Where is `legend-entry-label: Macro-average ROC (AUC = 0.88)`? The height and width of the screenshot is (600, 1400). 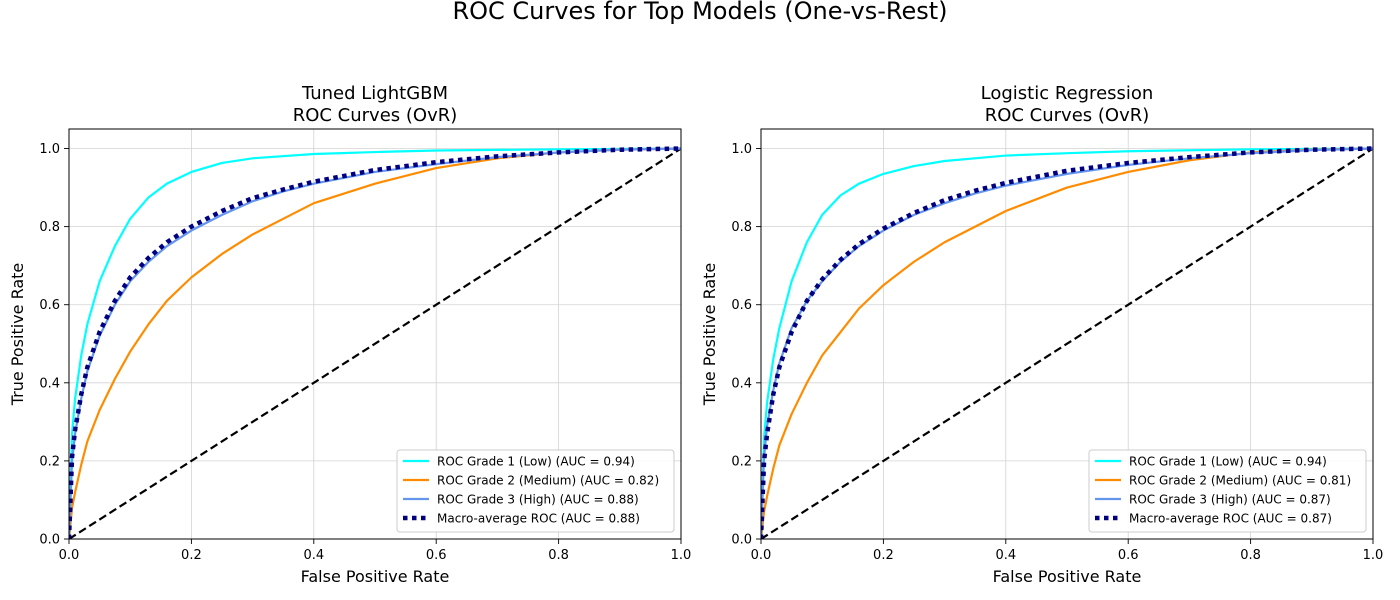
legend-entry-label: Macro-average ROC (AUC = 0.88) is located at coordinates (538, 519).